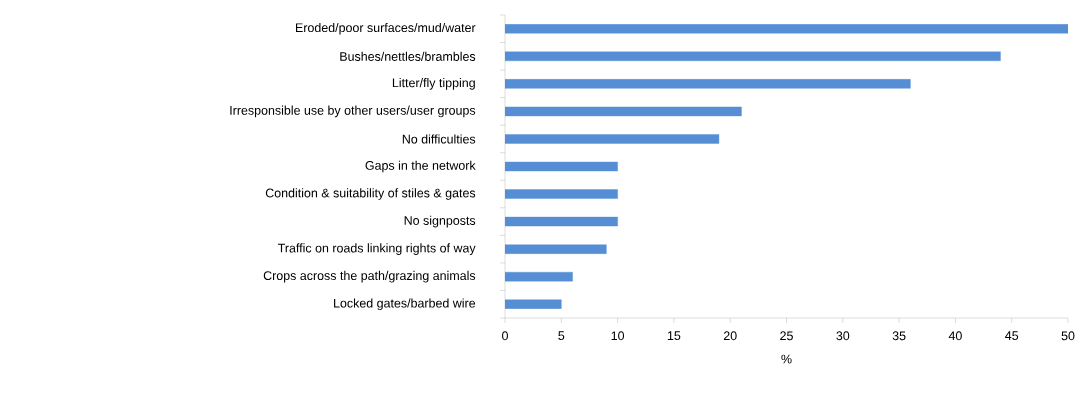 This screenshot has height=414, width=1085. Describe the element at coordinates (955, 336) in the screenshot. I see `x-tick-label: 40` at that location.